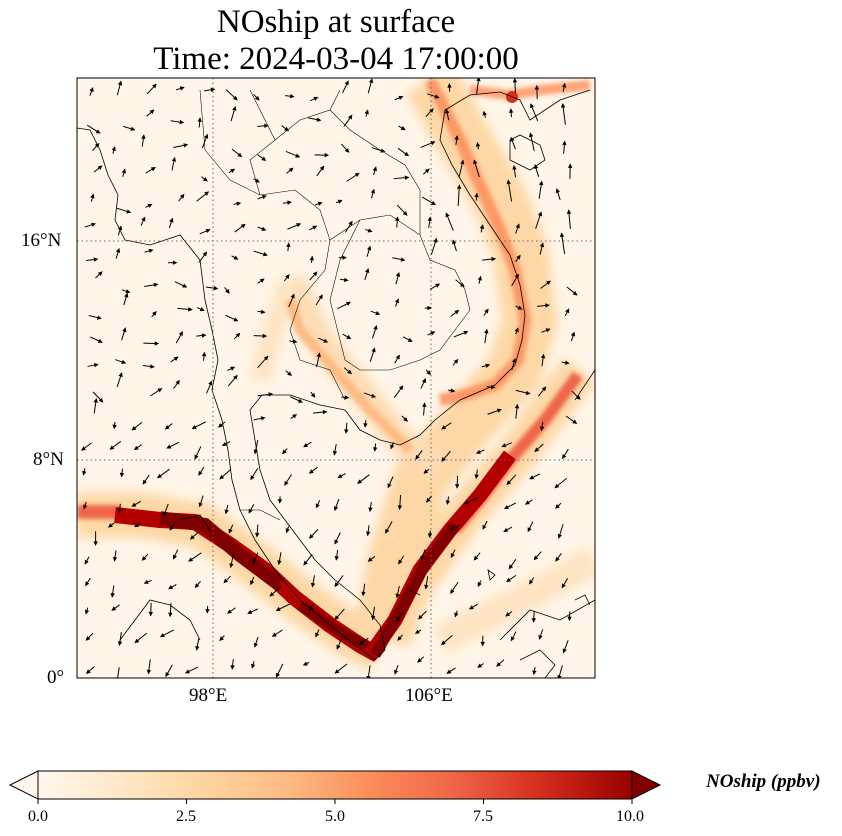 This screenshot has width=842, height=836. I want to click on colorbar-tick-0: 0.0, so click(38, 816).